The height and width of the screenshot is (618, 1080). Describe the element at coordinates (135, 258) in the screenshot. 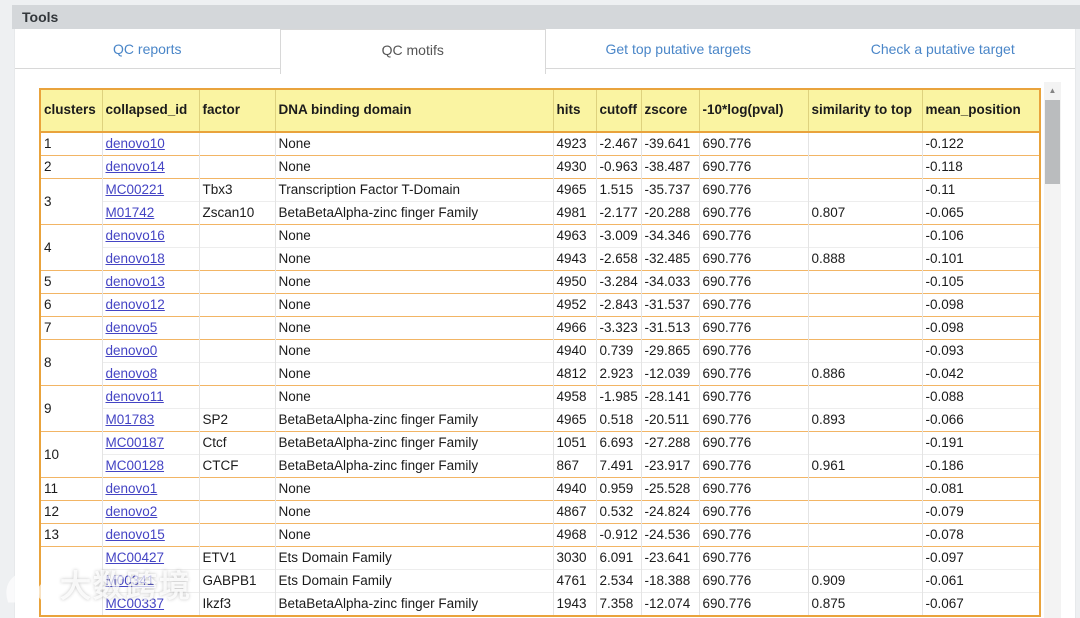

I see `collapsed-id-link: denovo18` at that location.